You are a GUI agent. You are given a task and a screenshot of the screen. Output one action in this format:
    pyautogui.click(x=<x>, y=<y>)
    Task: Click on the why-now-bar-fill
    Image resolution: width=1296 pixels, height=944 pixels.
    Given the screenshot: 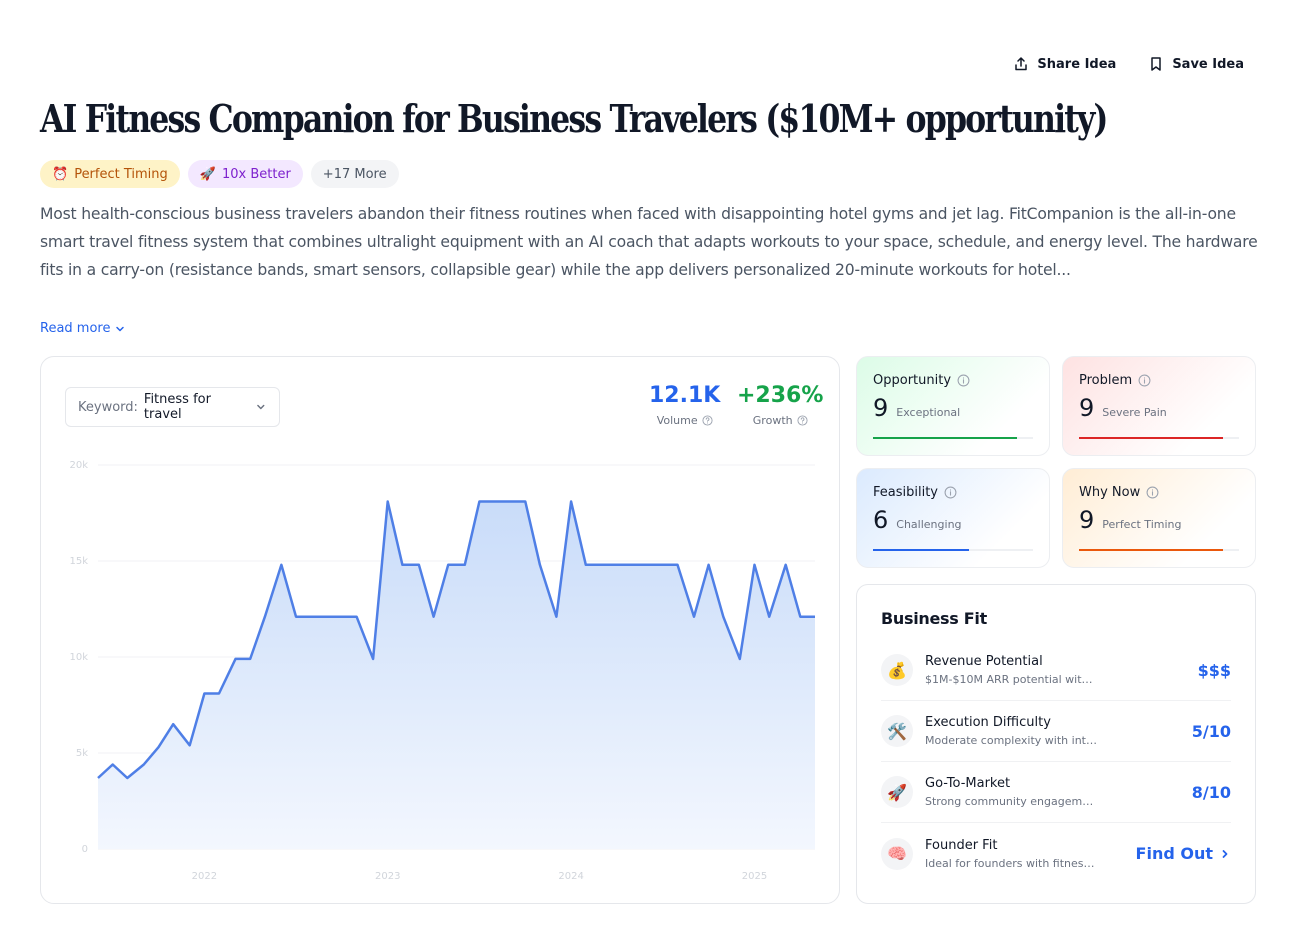 What is the action you would take?
    pyautogui.click(x=1151, y=550)
    